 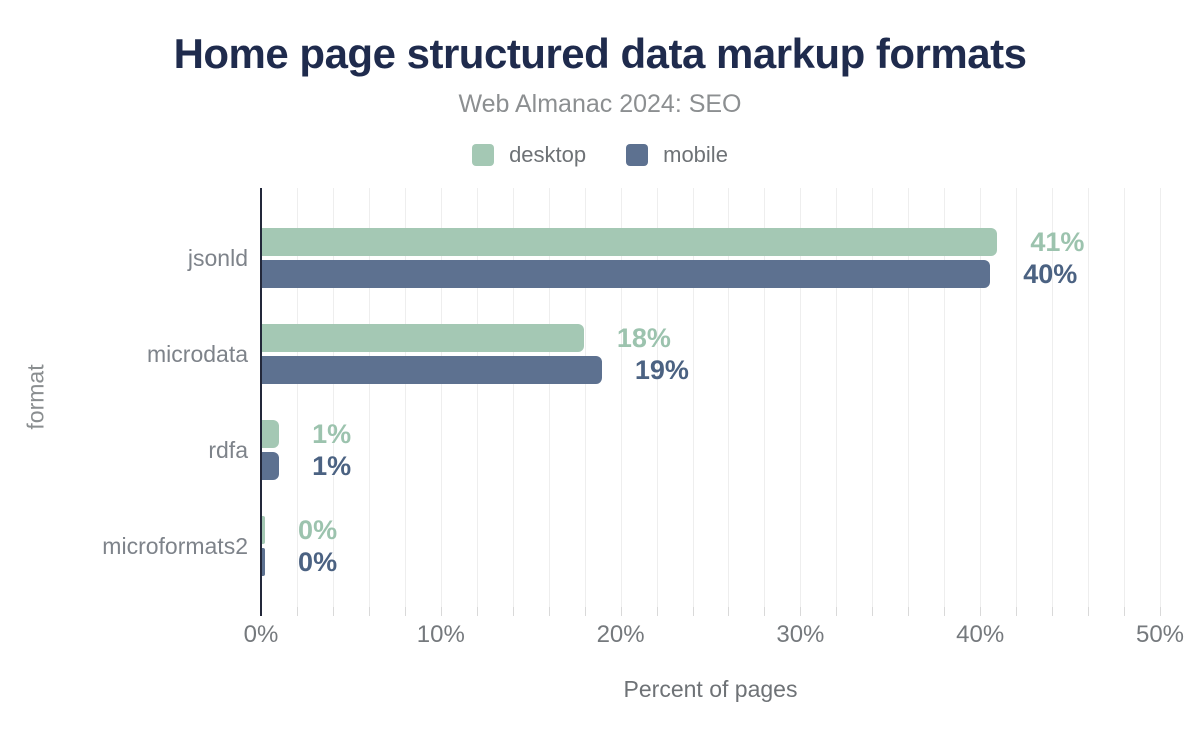 I want to click on category-label: microformats2, so click(x=175, y=546).